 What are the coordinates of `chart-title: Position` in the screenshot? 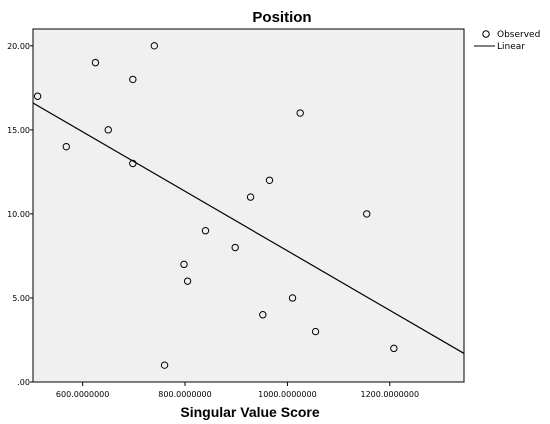 It's located at (281, 17).